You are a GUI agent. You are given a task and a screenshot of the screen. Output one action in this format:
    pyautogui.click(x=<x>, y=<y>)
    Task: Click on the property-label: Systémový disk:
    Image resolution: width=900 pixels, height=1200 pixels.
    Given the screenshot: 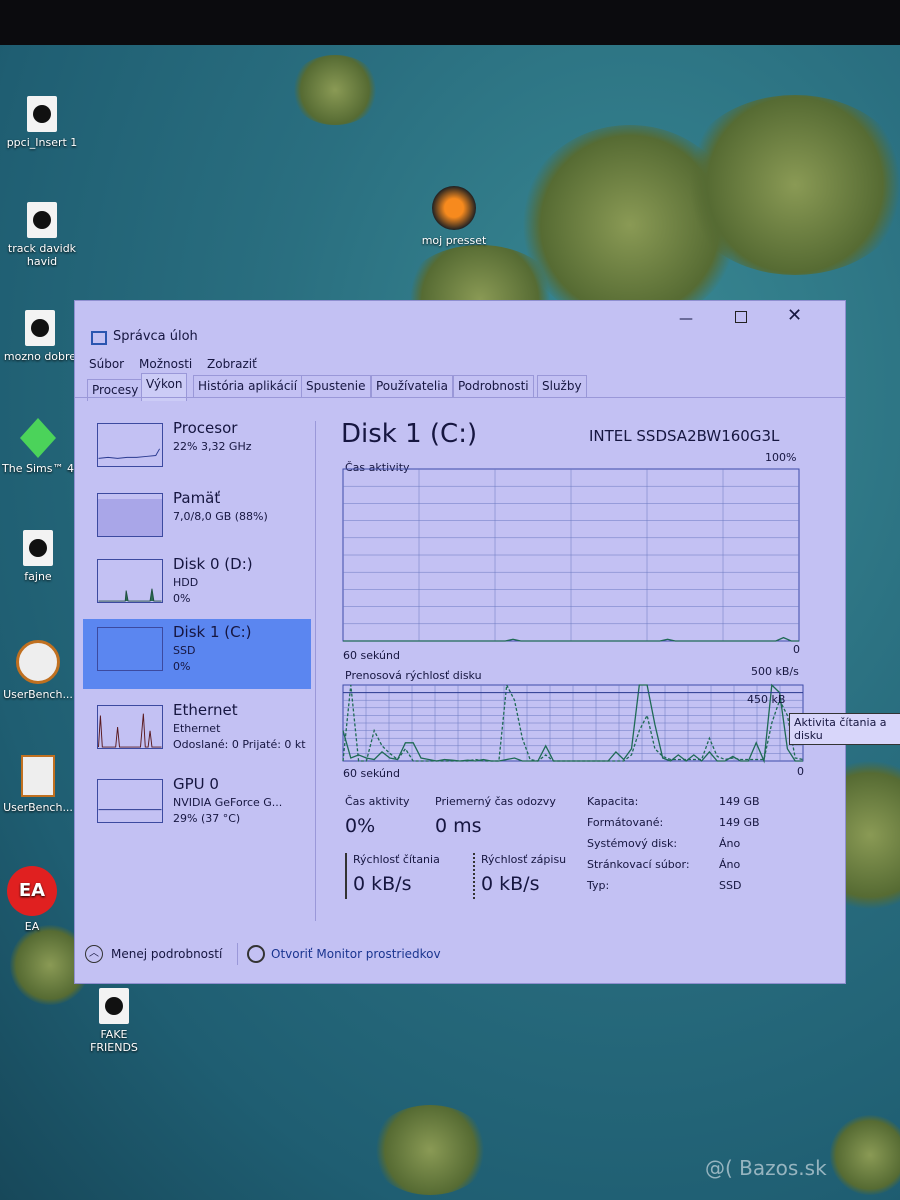 What is the action you would take?
    pyautogui.click(x=632, y=843)
    